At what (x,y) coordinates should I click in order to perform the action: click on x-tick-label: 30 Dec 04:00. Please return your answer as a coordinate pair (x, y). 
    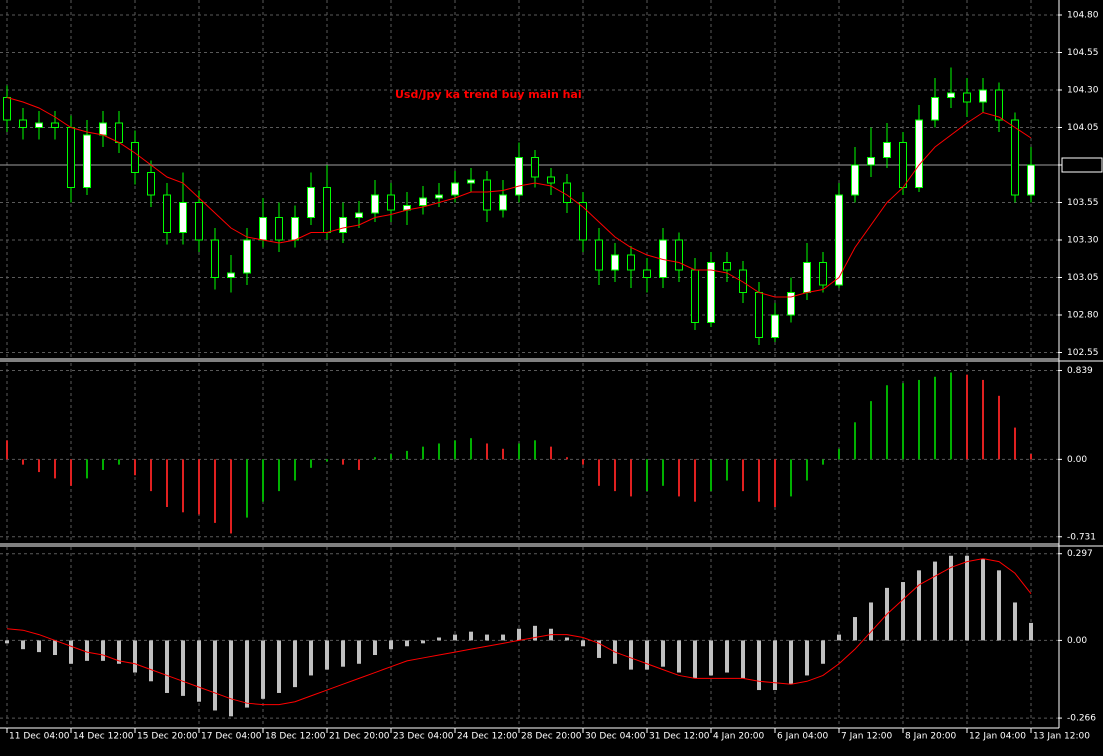
    Looking at the image, I should click on (615, 737).